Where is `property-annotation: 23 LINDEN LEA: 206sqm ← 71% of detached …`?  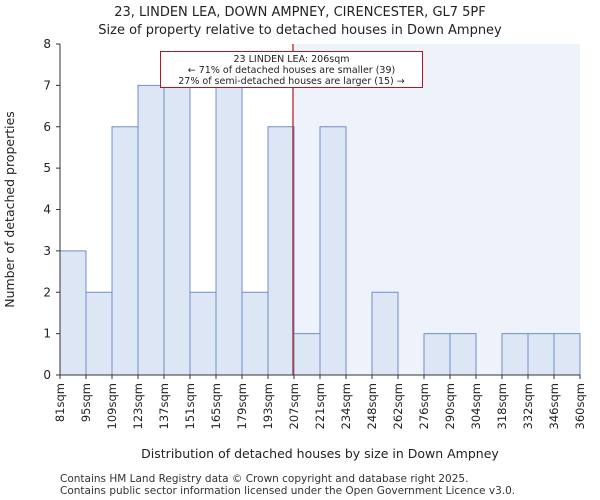
property-annotation: 23 LINDEN LEA: 206sqm ← 71% of detached … is located at coordinates (291, 69).